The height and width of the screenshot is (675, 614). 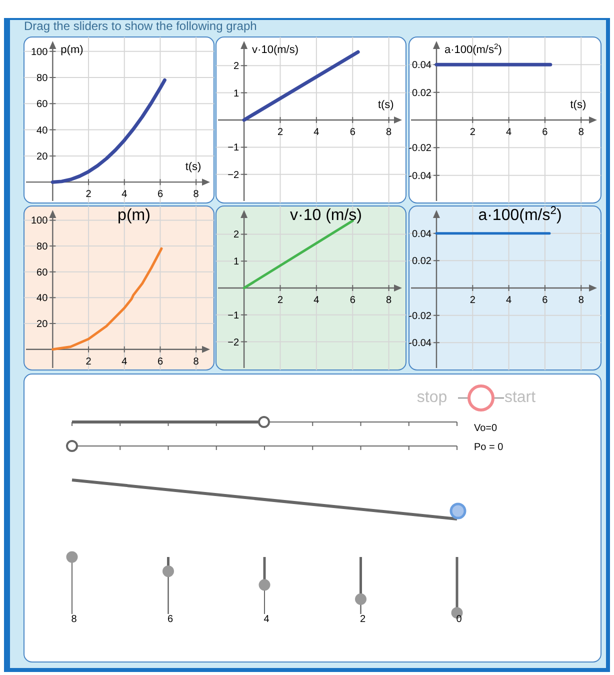 I want to click on text: start, so click(x=520, y=397).